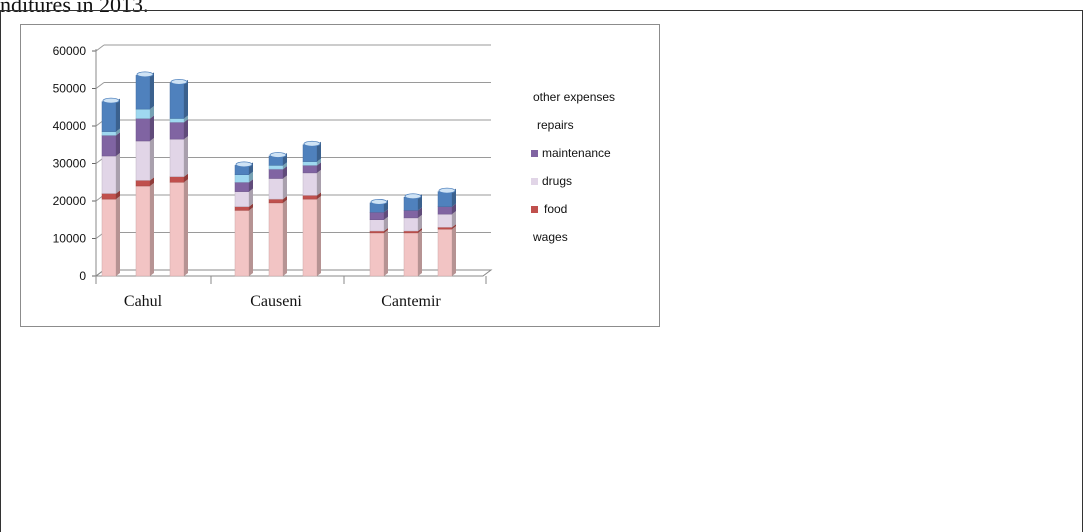 The height and width of the screenshot is (532, 1084). I want to click on legend-label: wages, so click(550, 237).